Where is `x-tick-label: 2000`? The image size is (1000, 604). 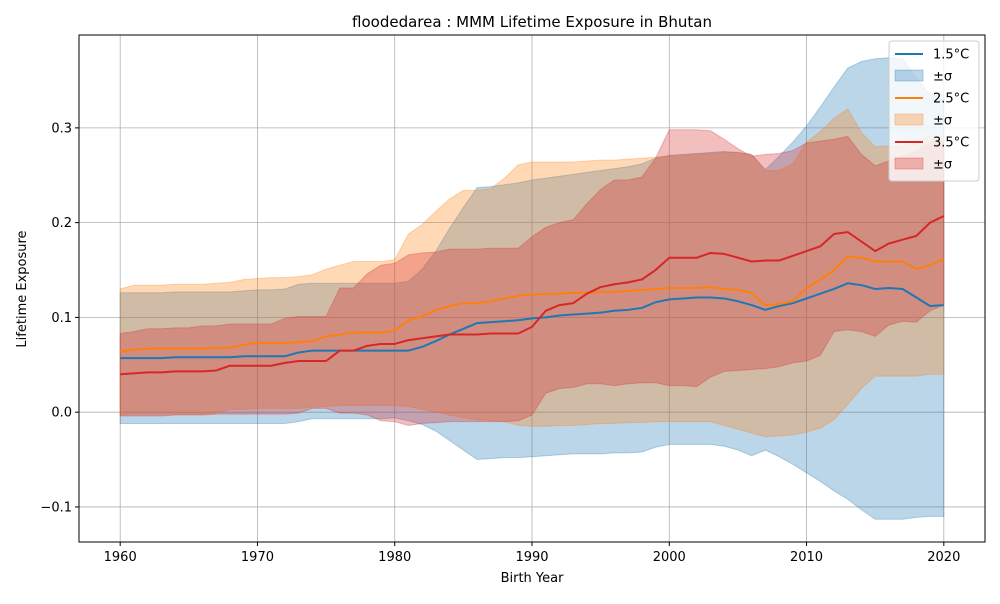 x-tick-label: 2000 is located at coordinates (669, 557).